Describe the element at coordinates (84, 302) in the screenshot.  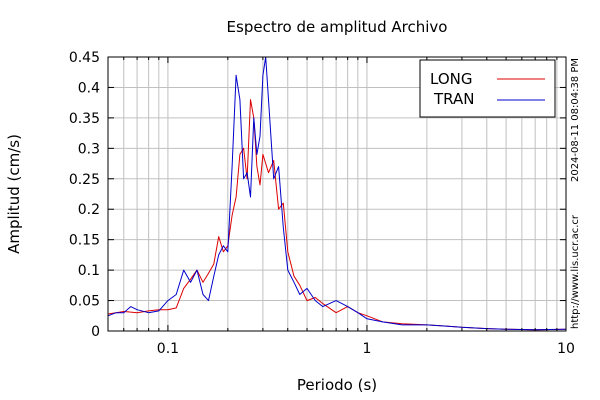
I see `y-tick-label: 0.05` at that location.